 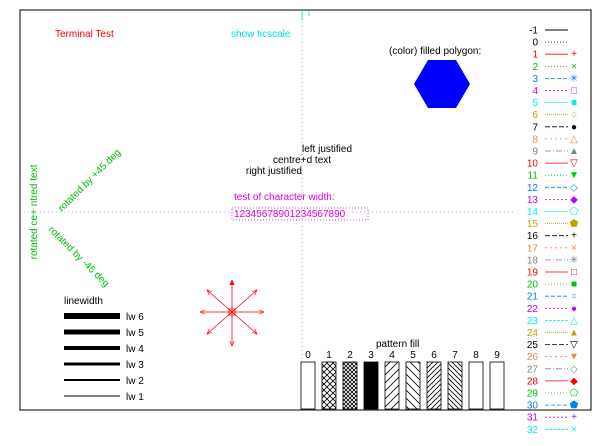 What do you see at coordinates (552, 382) in the screenshot?
I see `linetype-row: 28 ◆` at bounding box center [552, 382].